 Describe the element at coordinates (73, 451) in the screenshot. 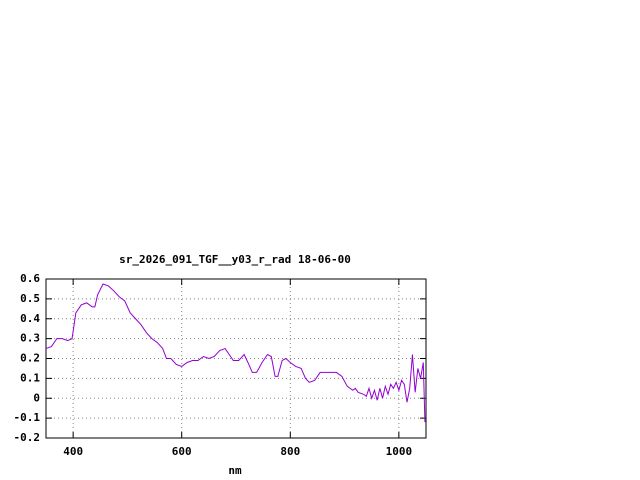

I see `x-tick-label: 400` at that location.